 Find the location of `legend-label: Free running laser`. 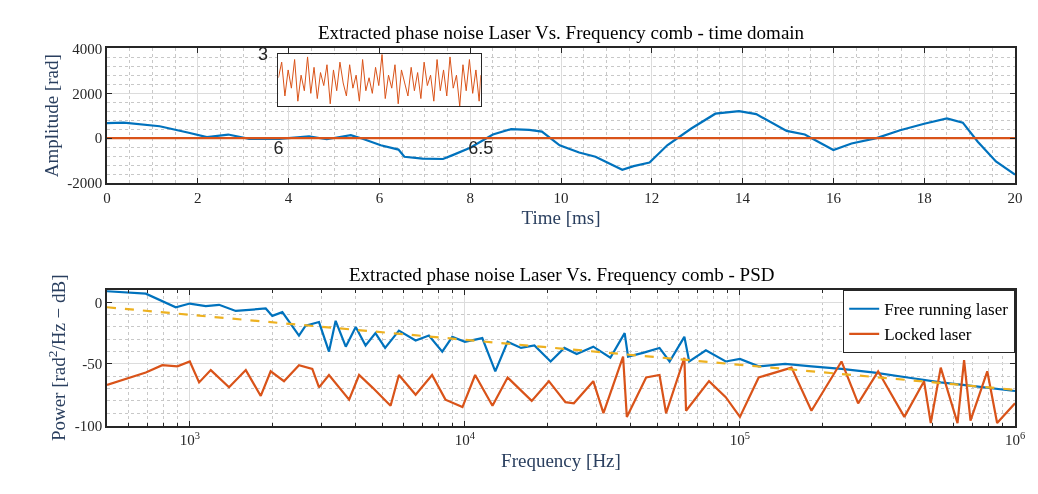

legend-label: Free running laser is located at coordinates (946, 310).